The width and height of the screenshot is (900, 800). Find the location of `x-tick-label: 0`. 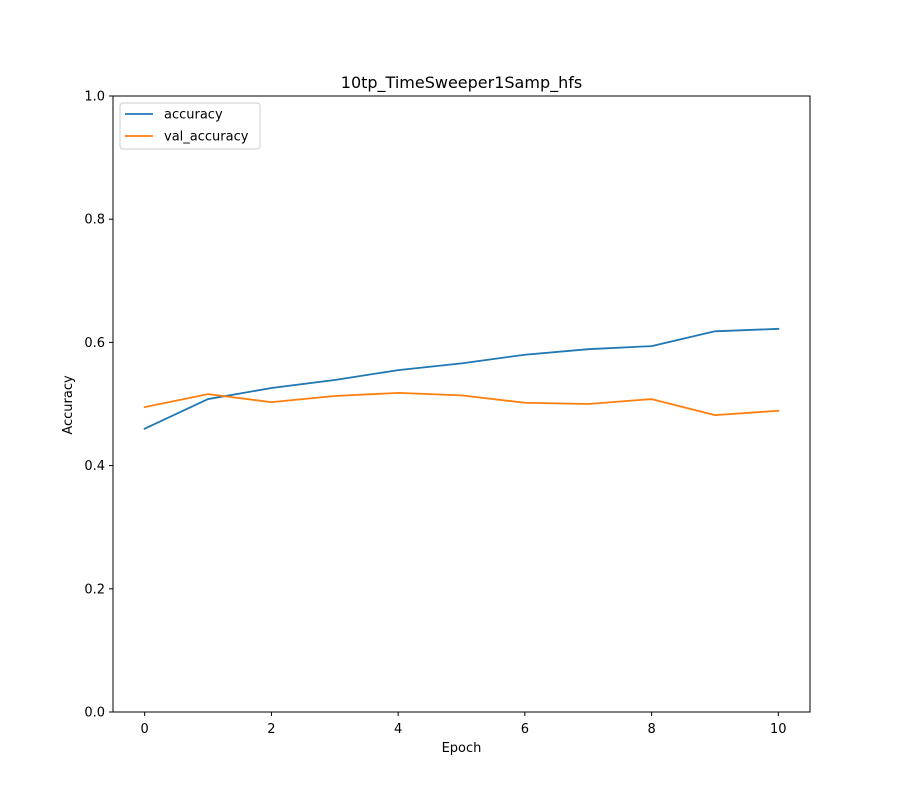

x-tick-label: 0 is located at coordinates (145, 729).